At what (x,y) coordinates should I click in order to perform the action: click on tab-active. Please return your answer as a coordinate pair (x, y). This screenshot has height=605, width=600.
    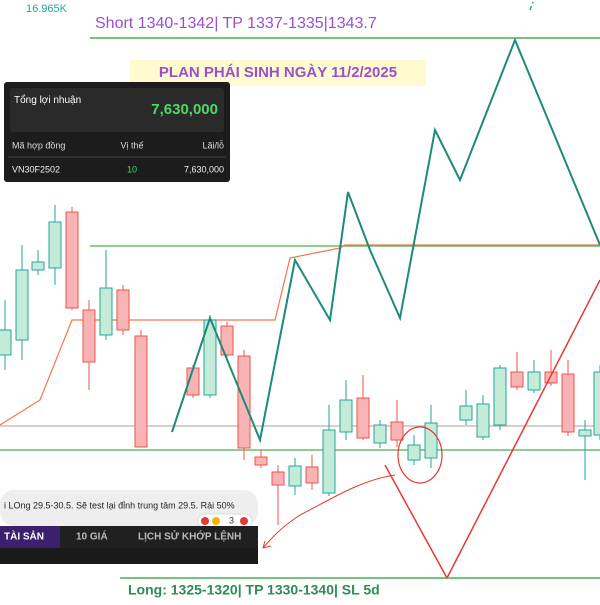
    Looking at the image, I should click on (30, 537).